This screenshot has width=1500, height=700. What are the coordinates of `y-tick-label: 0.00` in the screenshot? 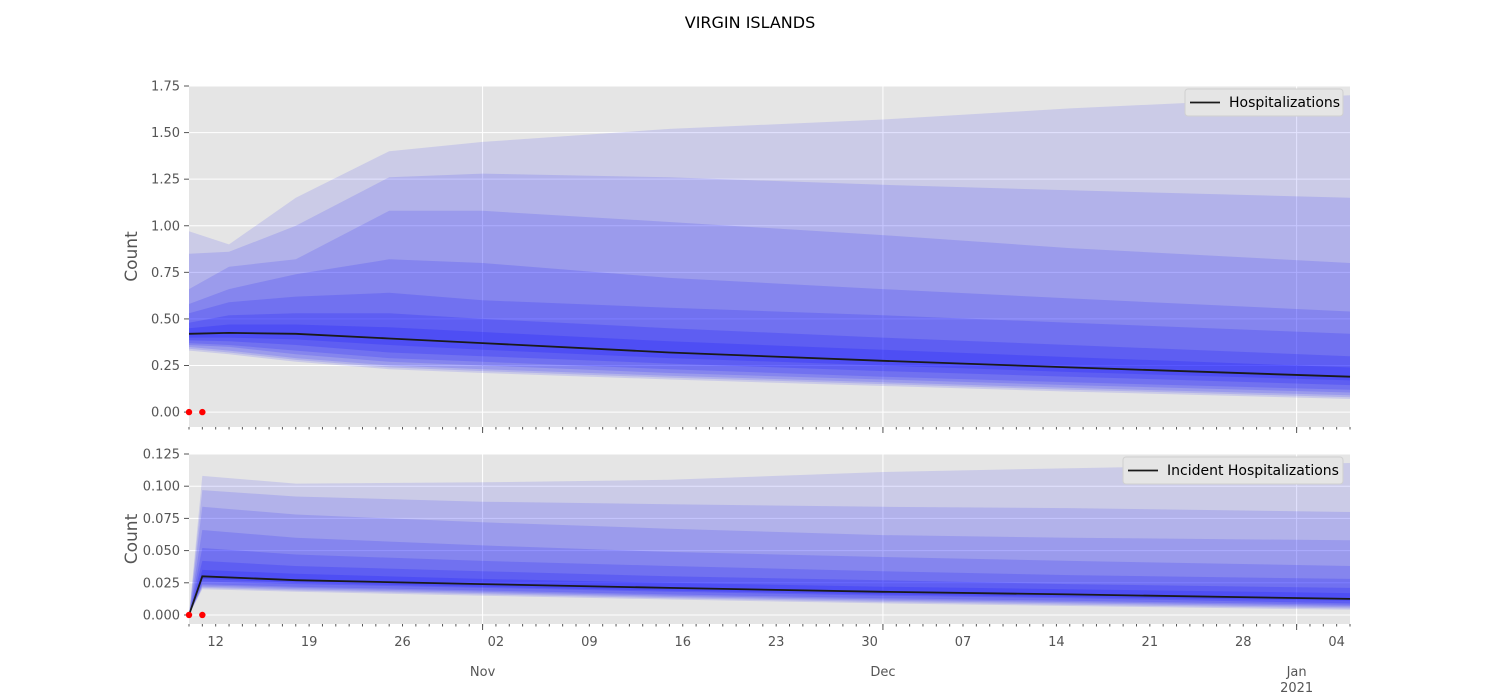 It's located at (165, 413).